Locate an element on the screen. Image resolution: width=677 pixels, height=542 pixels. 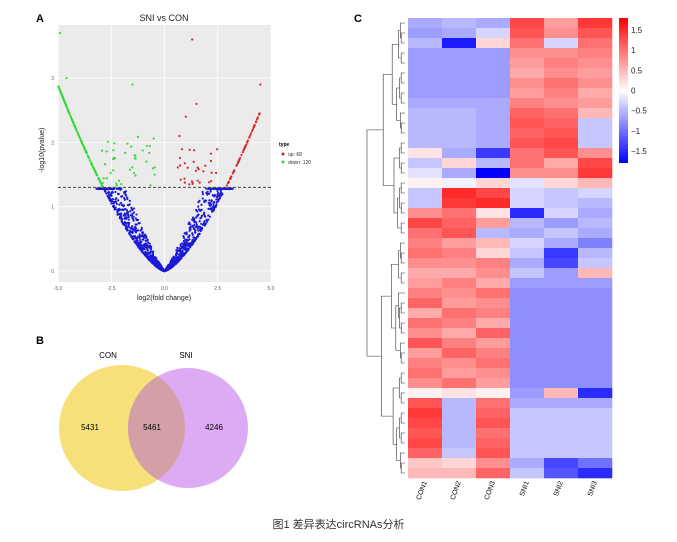
colorbar-tick-label: 0 is located at coordinates (633, 91).